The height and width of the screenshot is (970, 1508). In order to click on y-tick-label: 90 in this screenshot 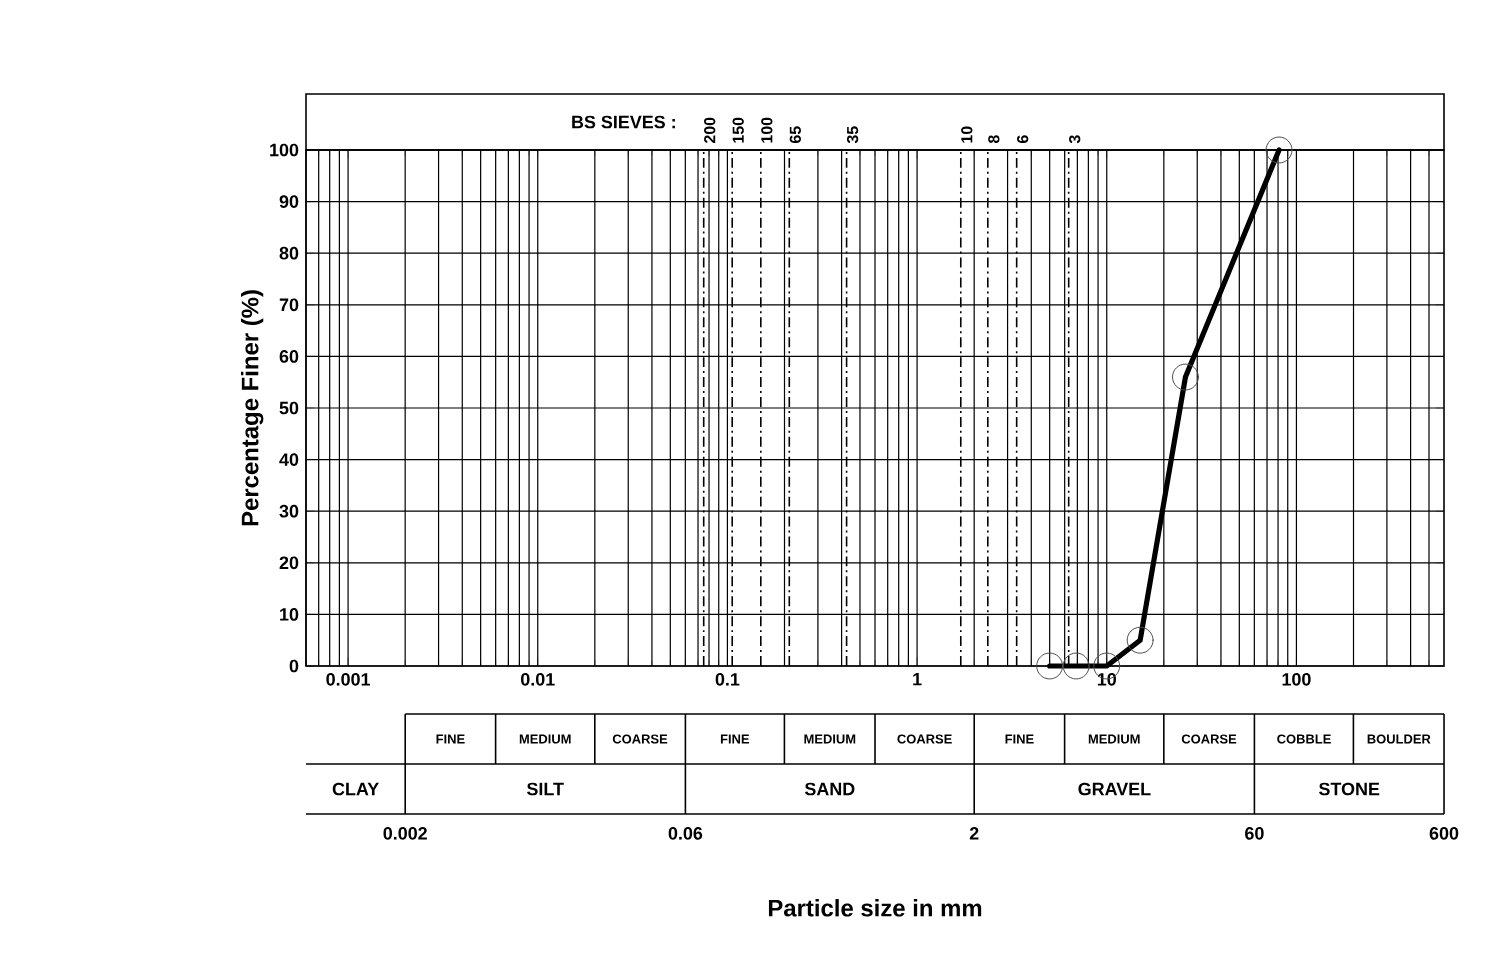, I will do `click(289, 201)`.